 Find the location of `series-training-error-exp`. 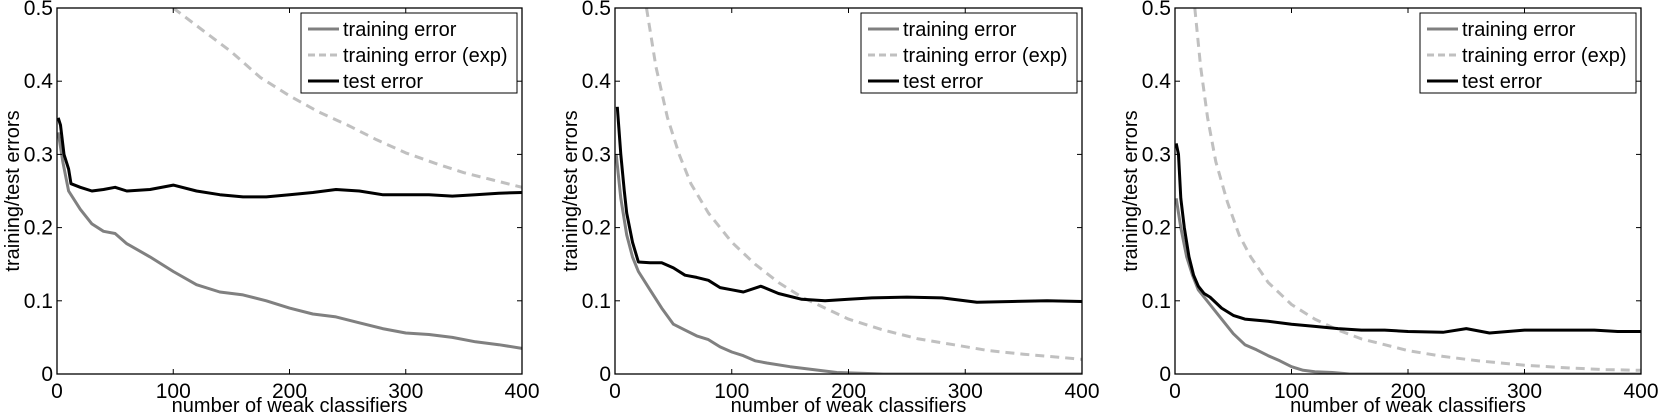

series-training-error-exp is located at coordinates (347, 98).